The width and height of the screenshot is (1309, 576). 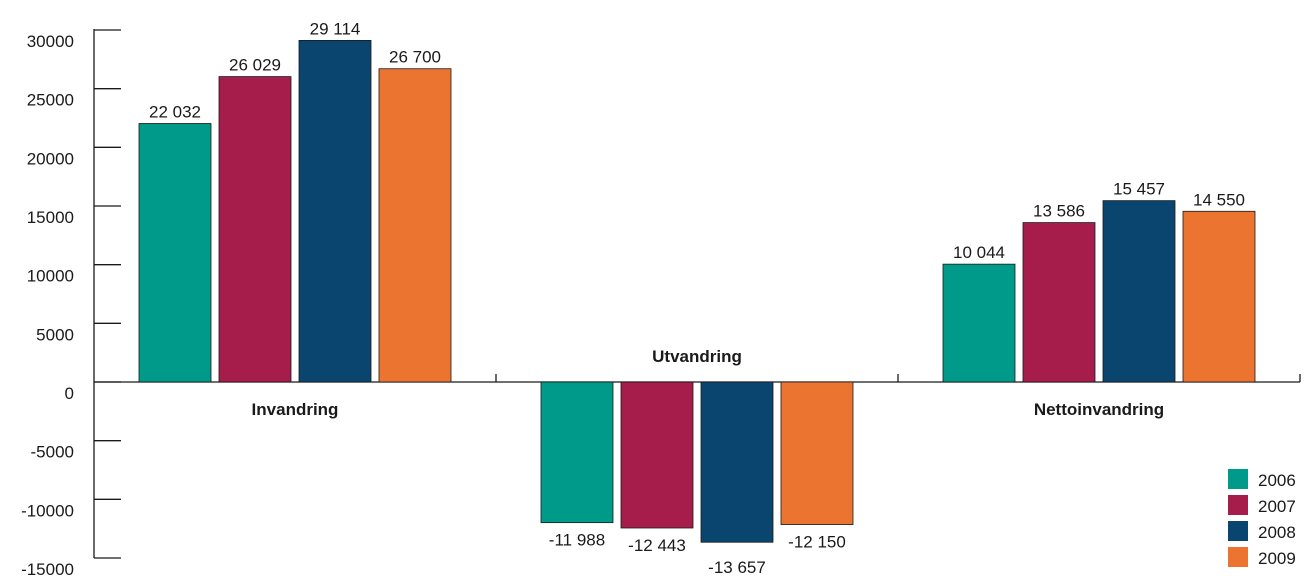 What do you see at coordinates (1059, 211) in the screenshot?
I see `data-label: 13 586` at bounding box center [1059, 211].